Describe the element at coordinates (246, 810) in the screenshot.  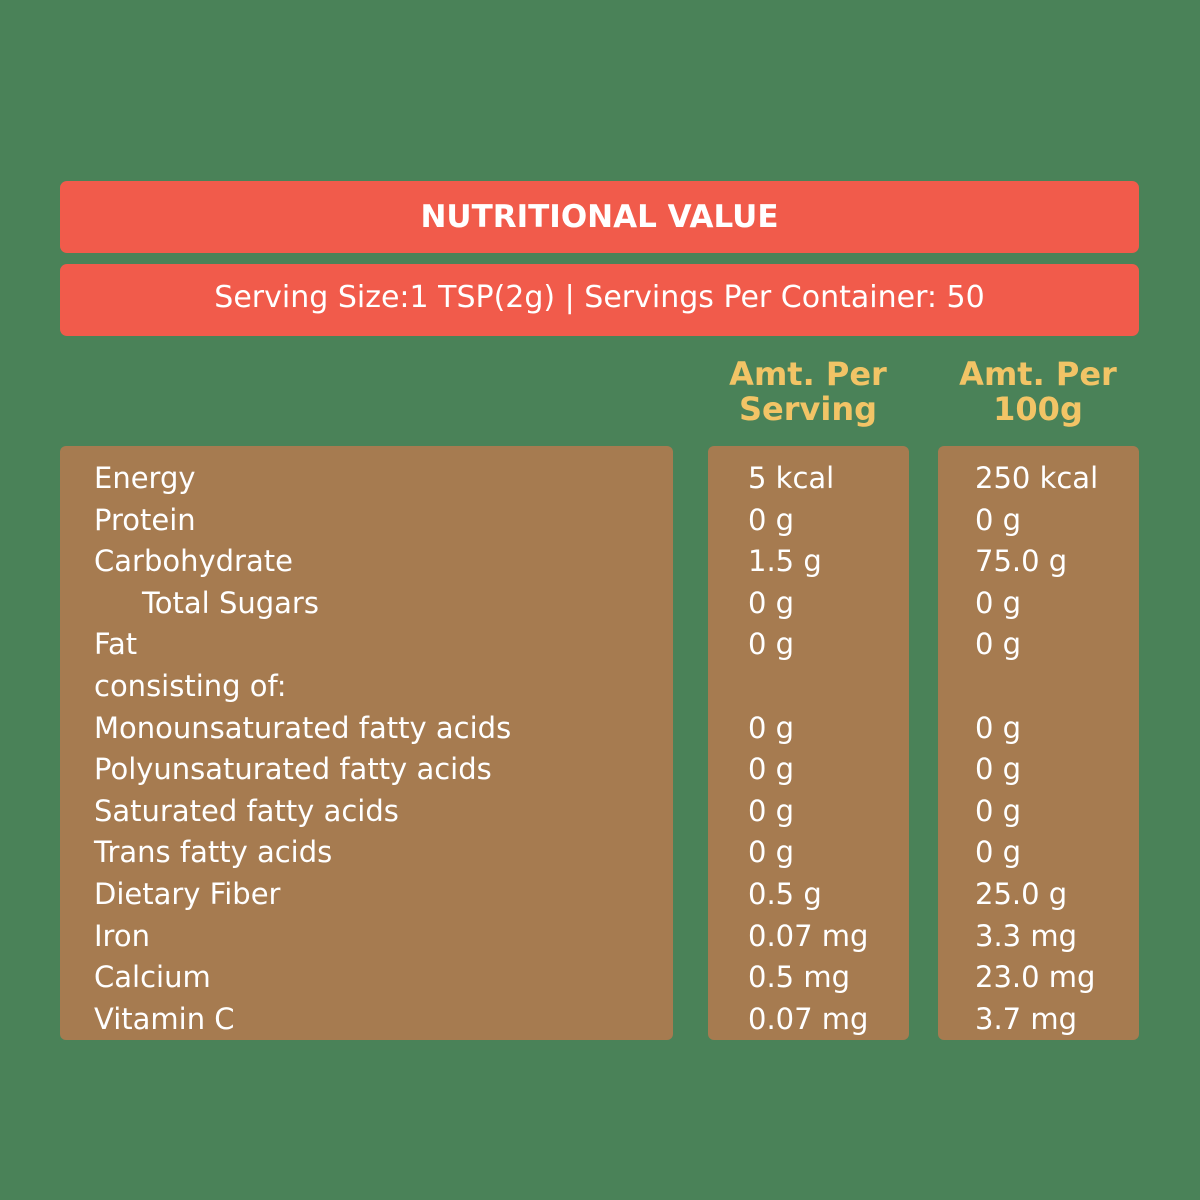
I see `nutrient-label: Saturated fatty acids` at that location.